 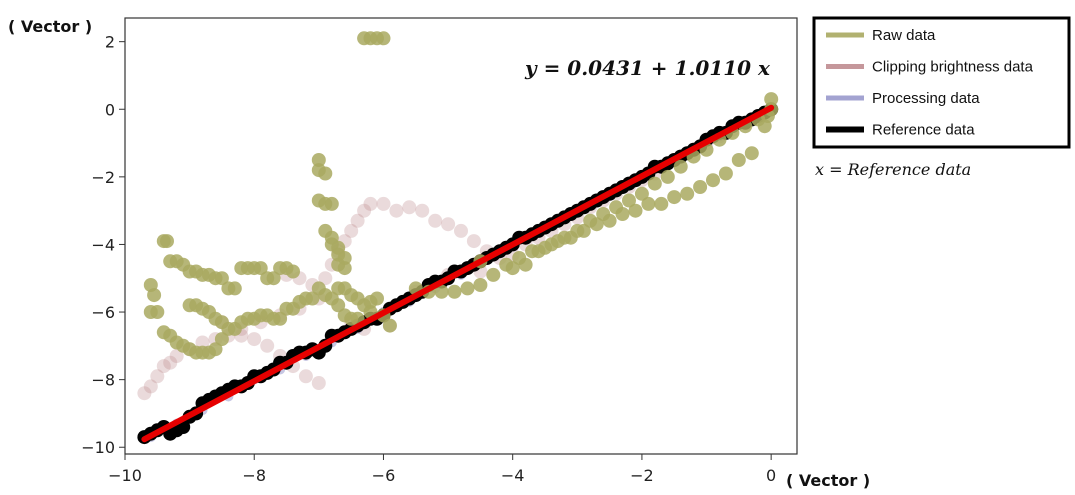 I want to click on x-tick-label: −2, so click(x=642, y=475).